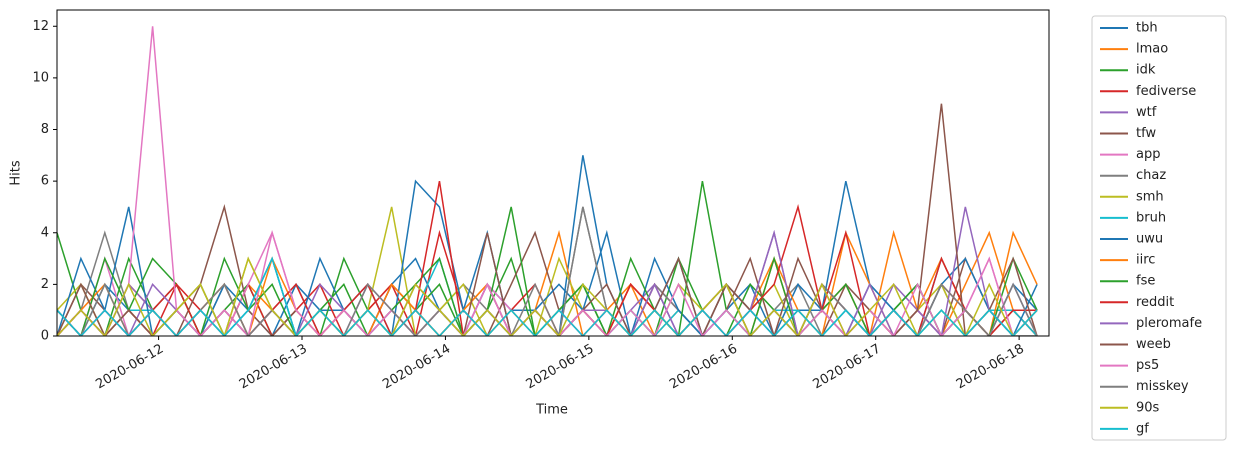 Image resolution: width=1236 pixels, height=450 pixels. I want to click on legend-label: fse, so click(1145, 281).